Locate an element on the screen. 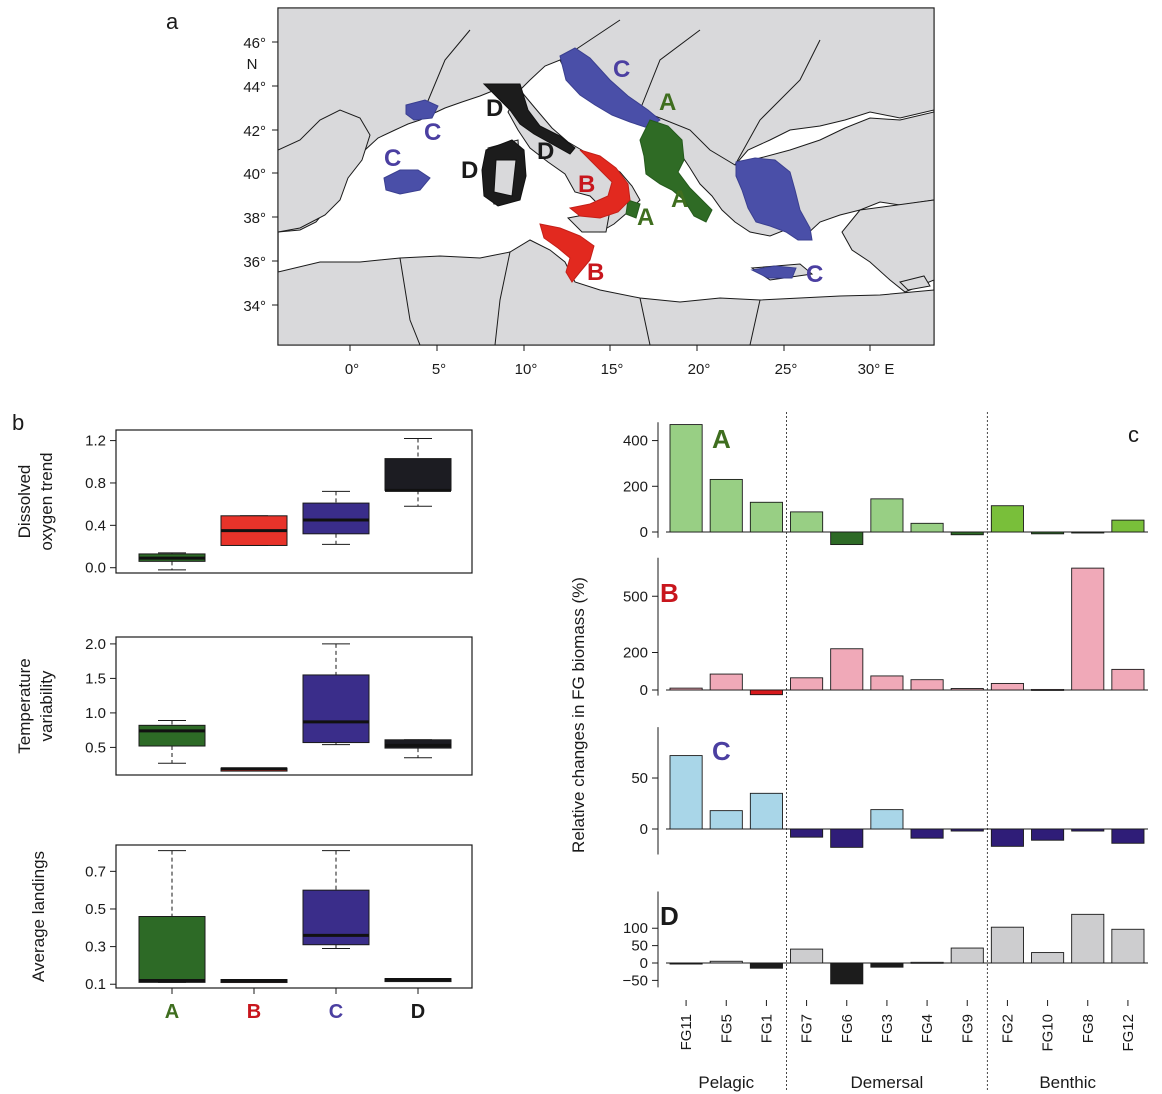 The image size is (1162, 1094). series-label-D: D is located at coordinates (669, 916).